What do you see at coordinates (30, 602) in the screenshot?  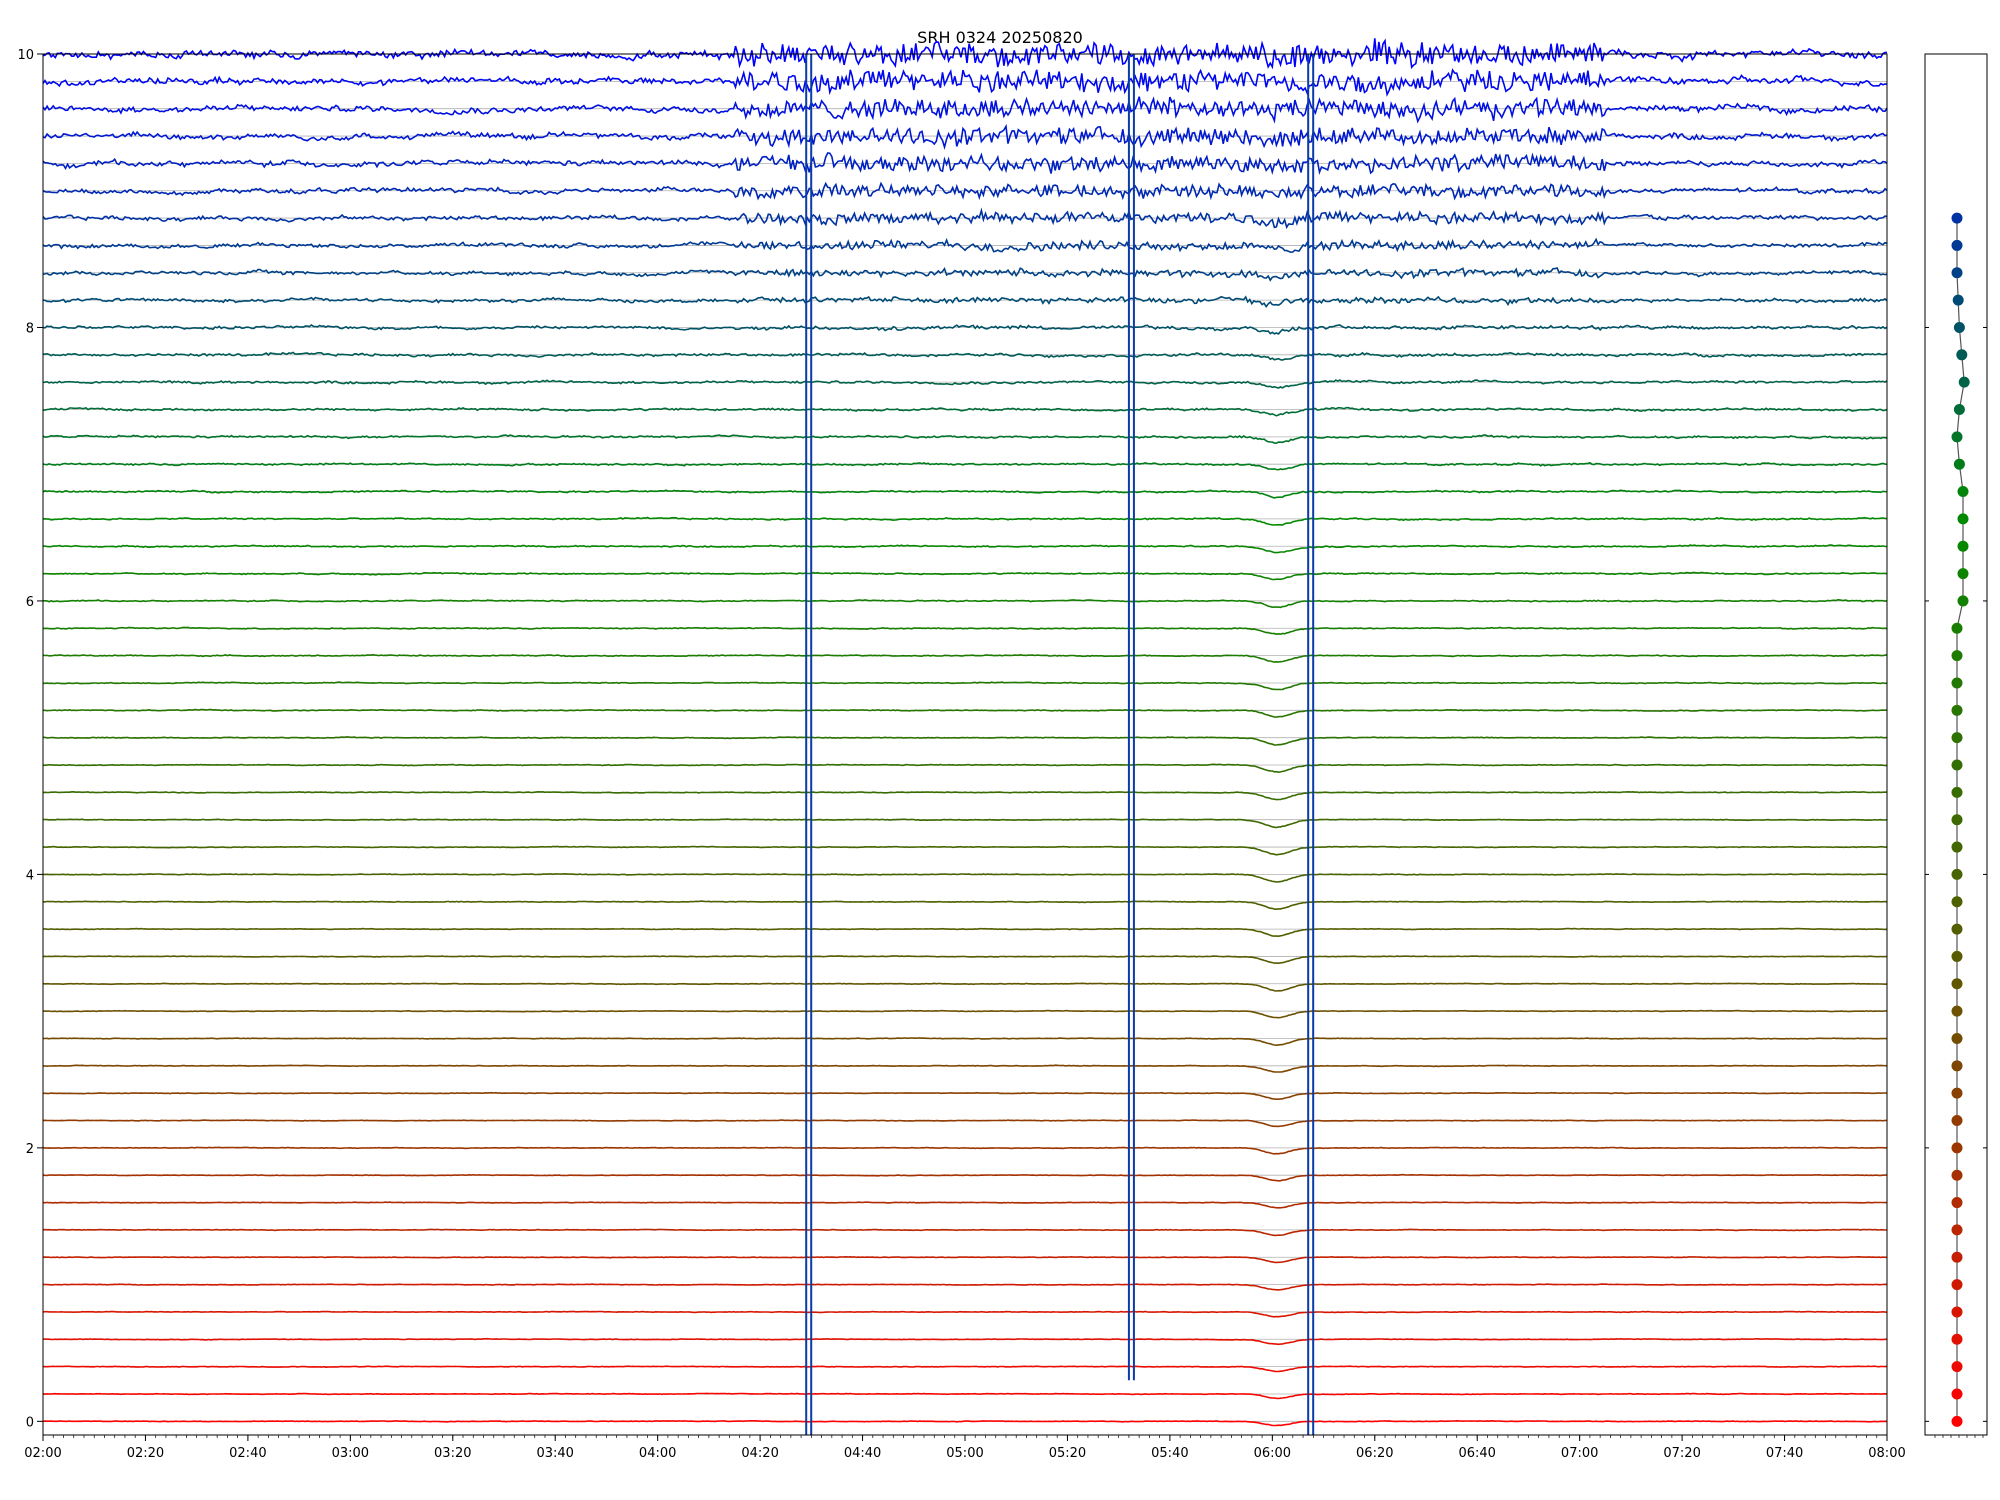 I see `y-tick-label: 6` at bounding box center [30, 602].